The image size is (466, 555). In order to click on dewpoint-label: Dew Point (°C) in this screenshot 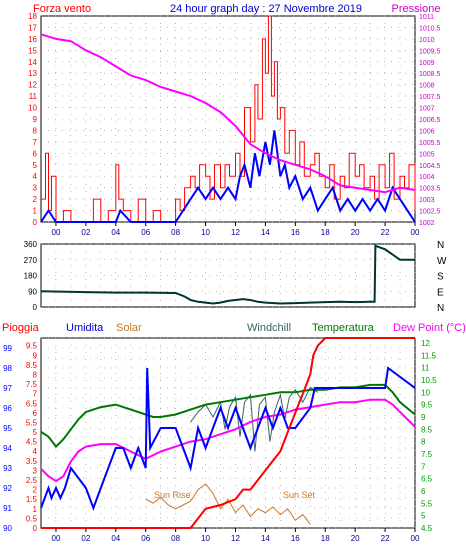, I will do `click(429, 328)`.